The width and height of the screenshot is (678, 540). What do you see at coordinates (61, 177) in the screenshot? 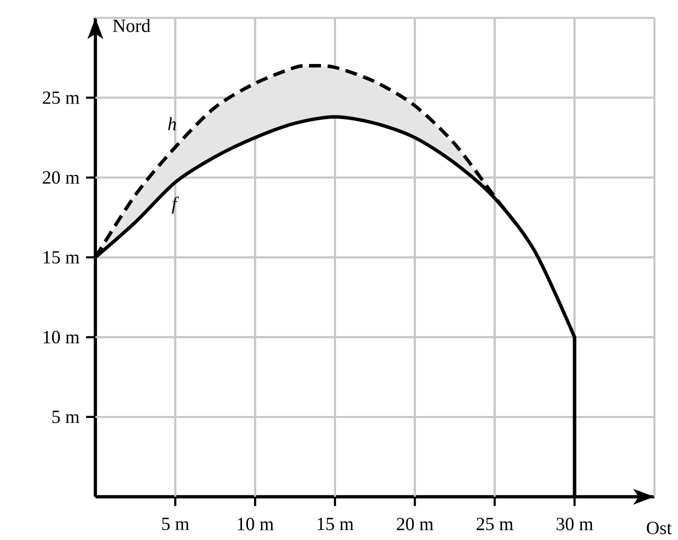
I see `y-tick-label: 20 m` at bounding box center [61, 177].